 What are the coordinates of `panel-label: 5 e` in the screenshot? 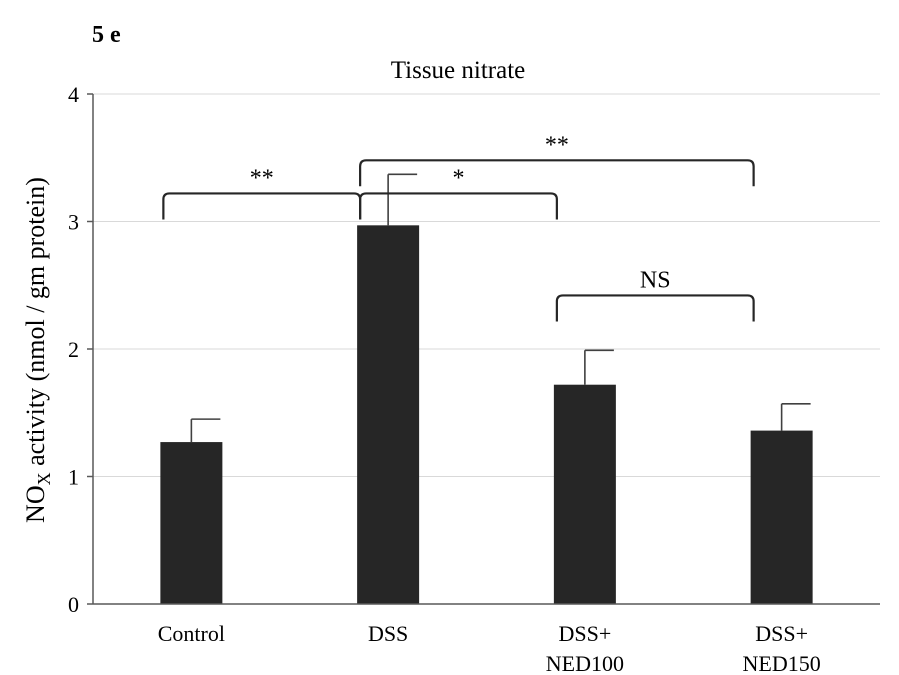 It's located at (106, 35).